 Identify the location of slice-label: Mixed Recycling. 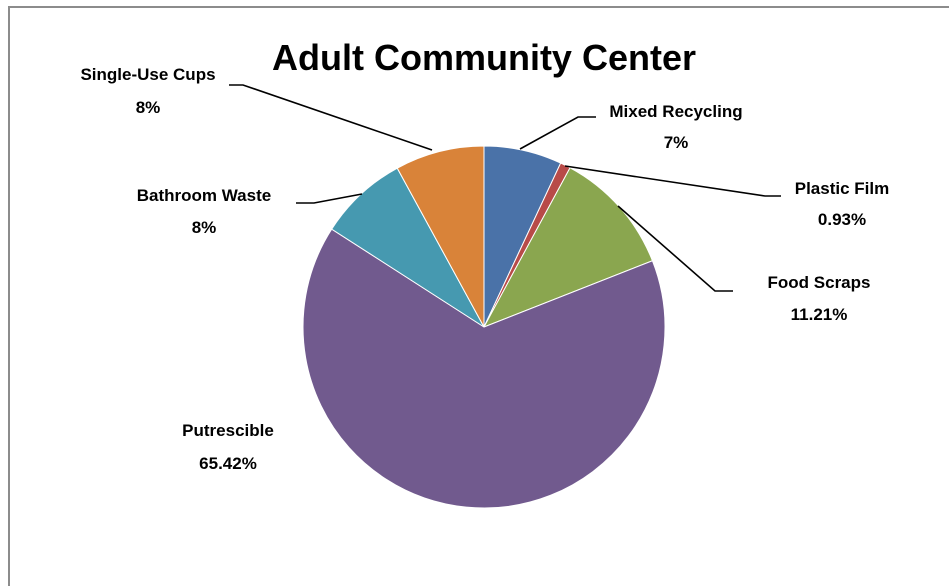
(675, 111).